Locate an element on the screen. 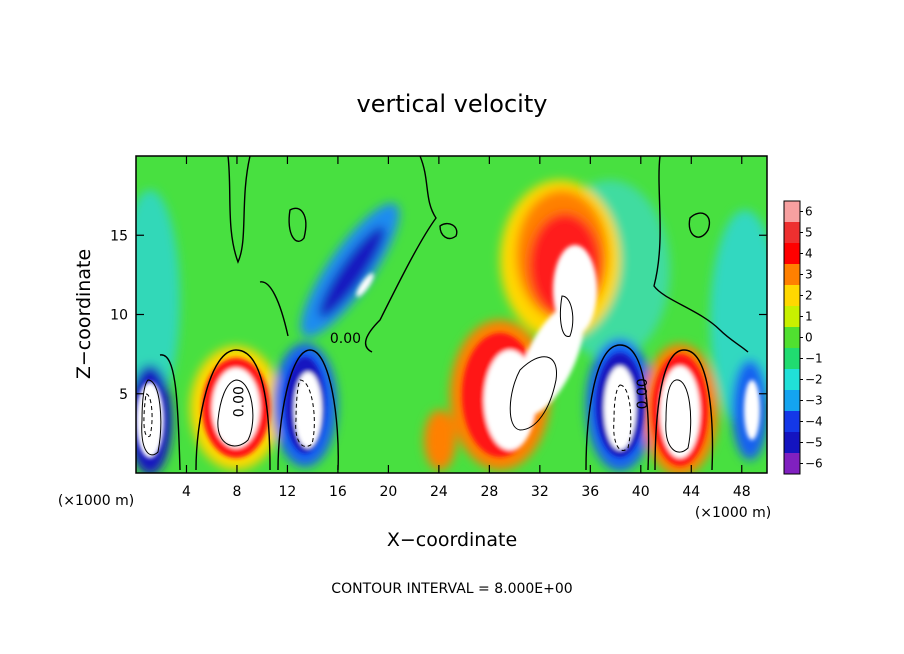  contour-interval-label: CONTOUR INTERVAL = 8.000E+00 is located at coordinates (451, 589).